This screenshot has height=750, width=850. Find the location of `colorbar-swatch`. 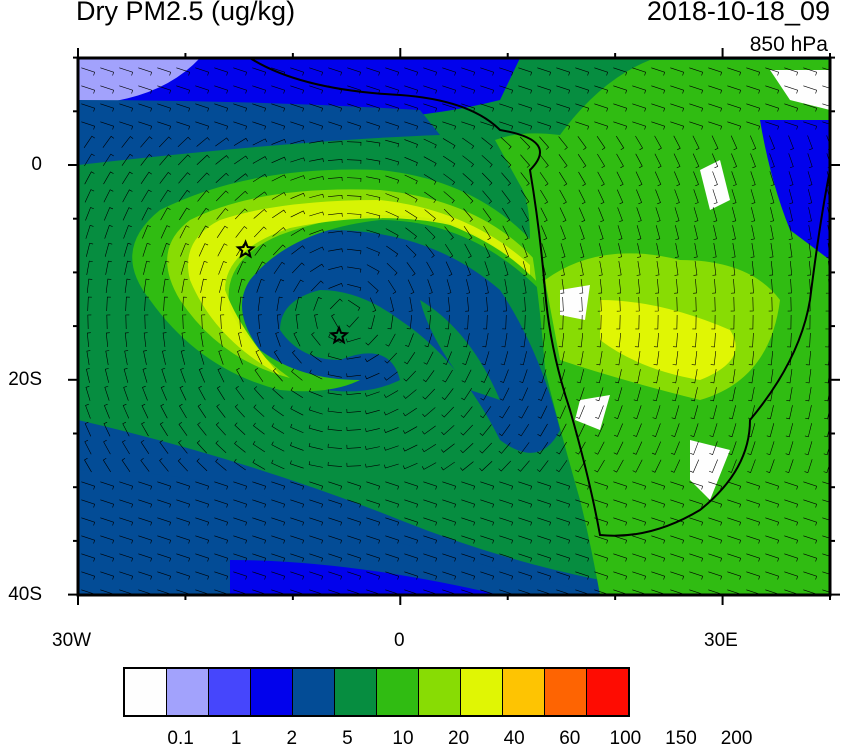

colorbar-swatch is located at coordinates (482, 692).